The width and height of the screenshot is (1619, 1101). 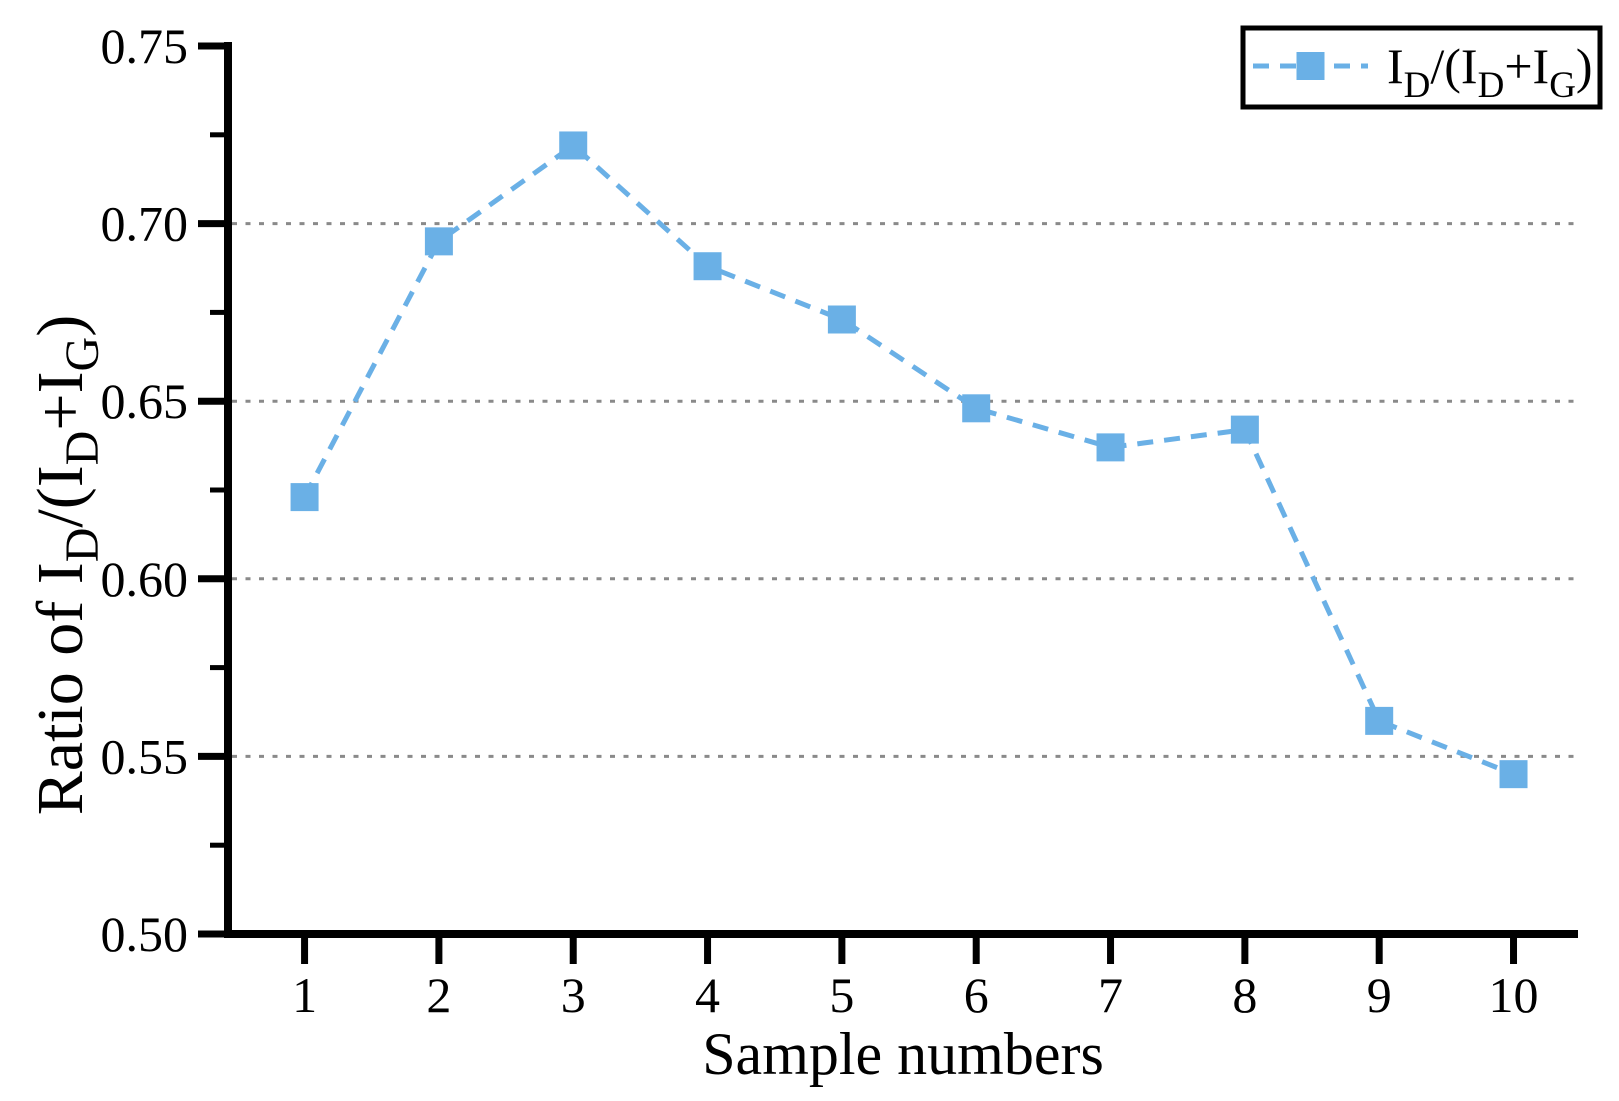 What do you see at coordinates (1110, 995) in the screenshot?
I see `x-tick-label: 7` at bounding box center [1110, 995].